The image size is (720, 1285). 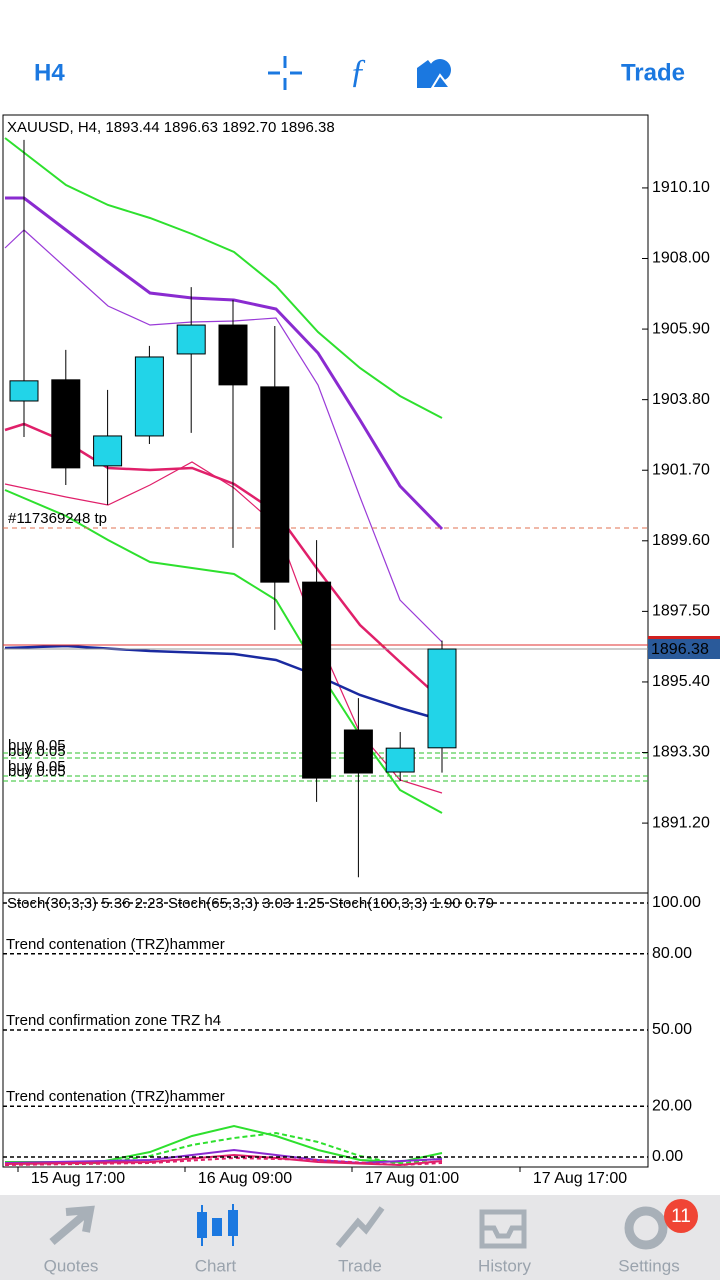 What do you see at coordinates (681, 611) in the screenshot?
I see `y-tick-label: 1897.50` at bounding box center [681, 611].